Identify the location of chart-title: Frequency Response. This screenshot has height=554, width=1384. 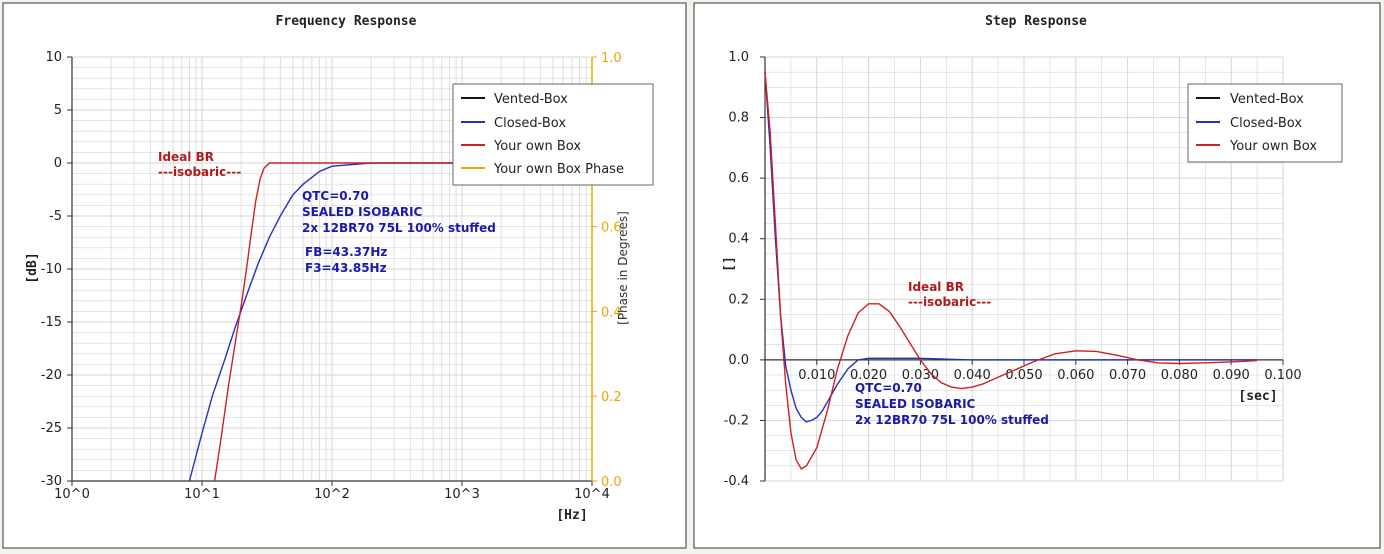
(346, 21).